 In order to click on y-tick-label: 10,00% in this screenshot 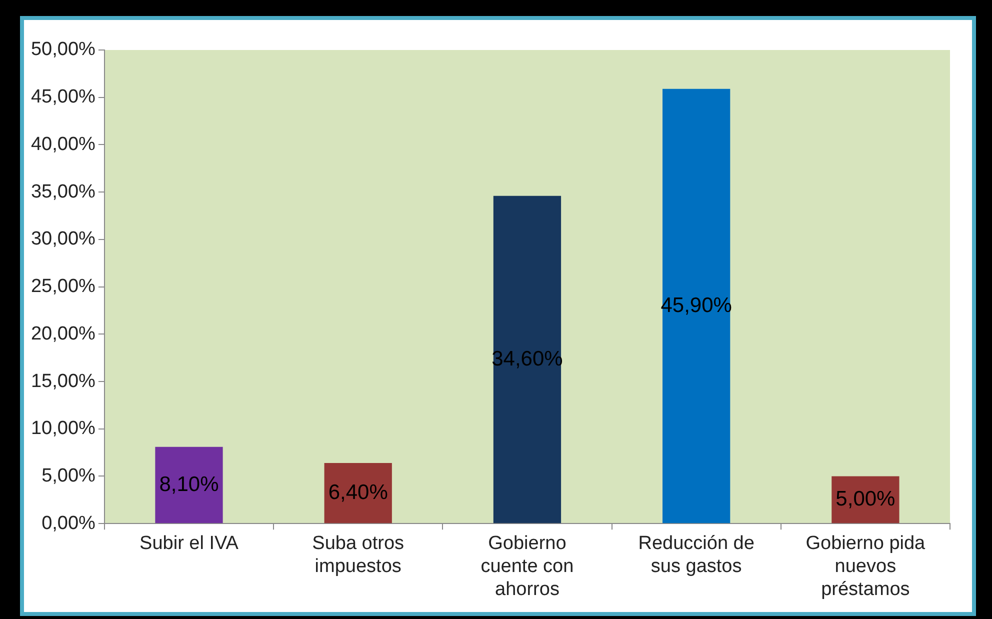, I will do `click(63, 429)`.